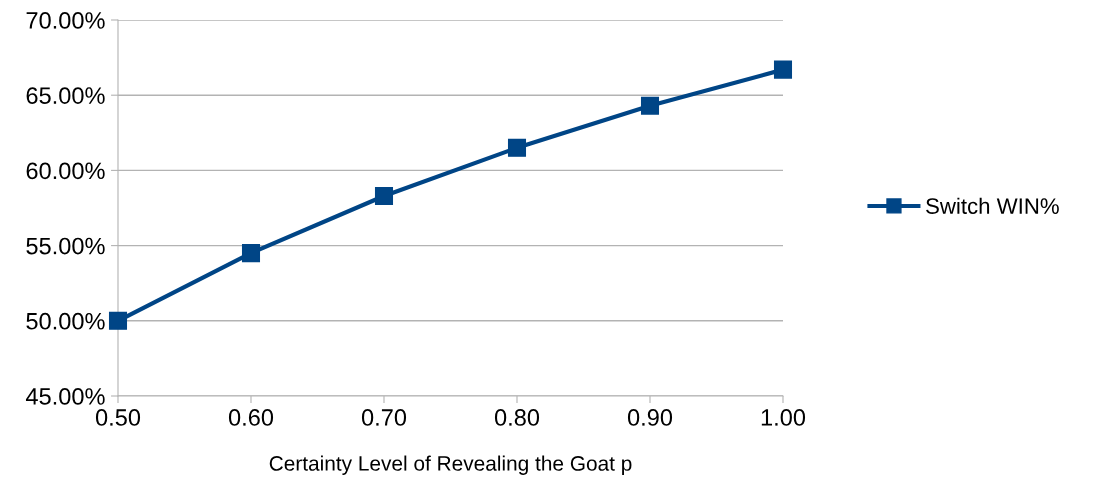  What do you see at coordinates (650, 417) in the screenshot?
I see `x-tick-label: 0.90` at bounding box center [650, 417].